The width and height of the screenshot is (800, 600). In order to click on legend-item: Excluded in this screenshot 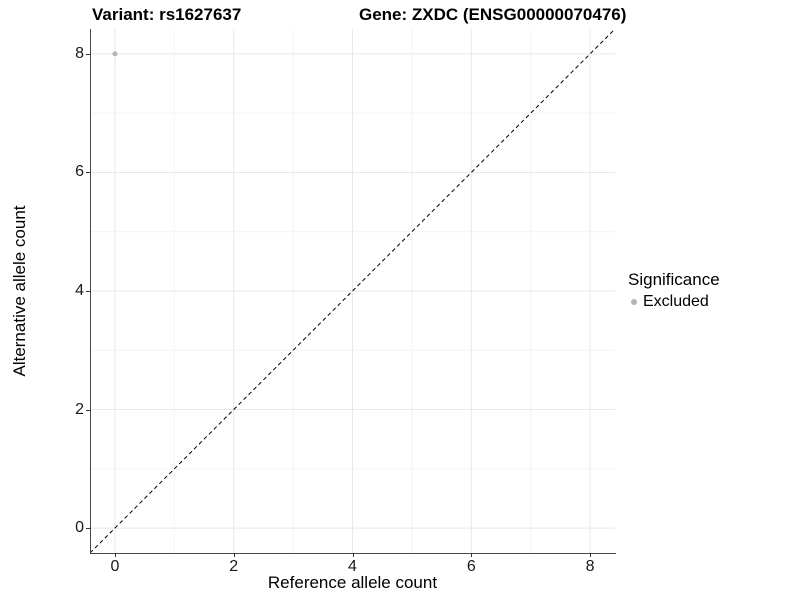, I will do `click(674, 302)`.